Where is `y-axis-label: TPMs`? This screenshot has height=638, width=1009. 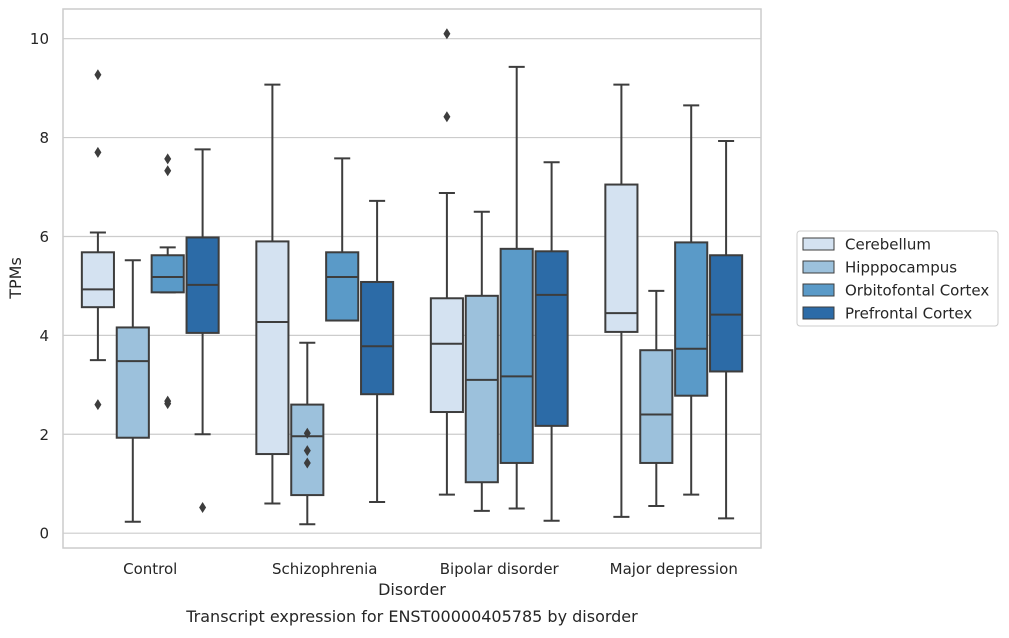 y-axis-label: TPMs is located at coordinates (15, 278).